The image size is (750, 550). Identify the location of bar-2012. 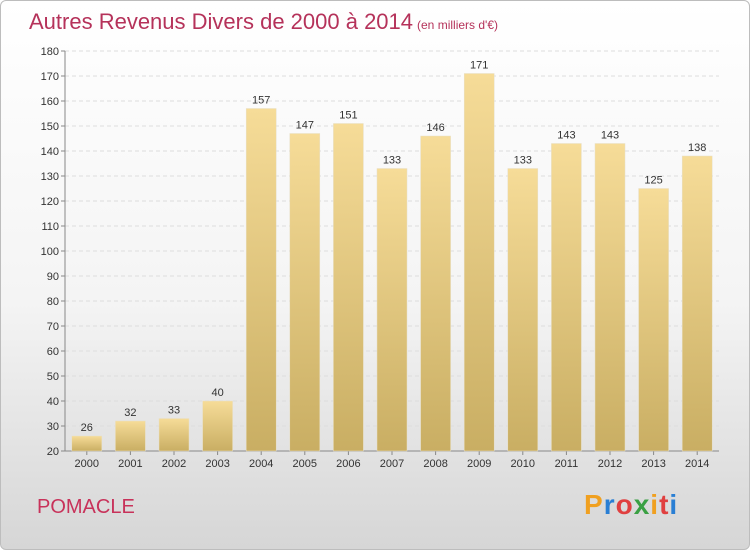
(610, 297).